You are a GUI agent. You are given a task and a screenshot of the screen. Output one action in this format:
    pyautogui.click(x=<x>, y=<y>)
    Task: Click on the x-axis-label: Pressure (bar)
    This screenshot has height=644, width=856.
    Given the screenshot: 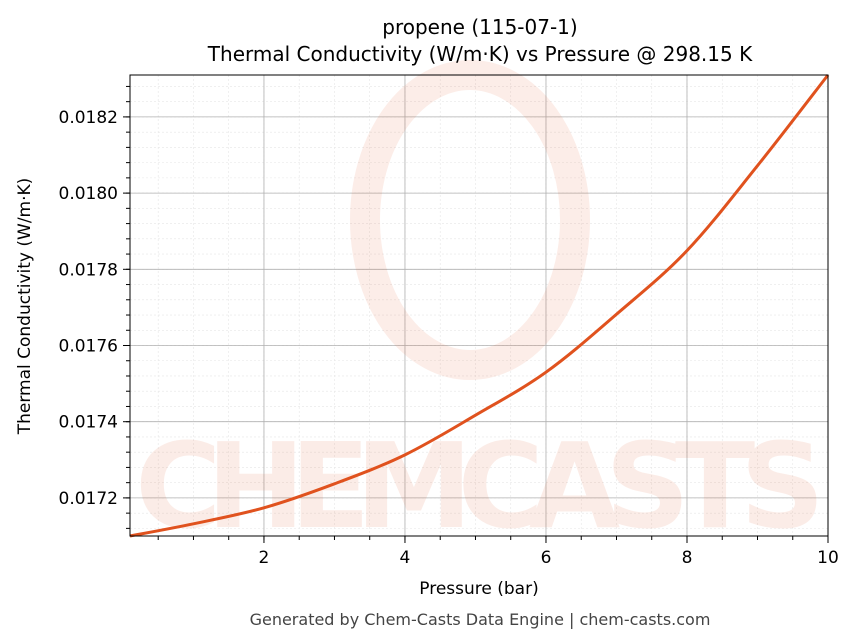 What is the action you would take?
    pyautogui.click(x=478, y=589)
    